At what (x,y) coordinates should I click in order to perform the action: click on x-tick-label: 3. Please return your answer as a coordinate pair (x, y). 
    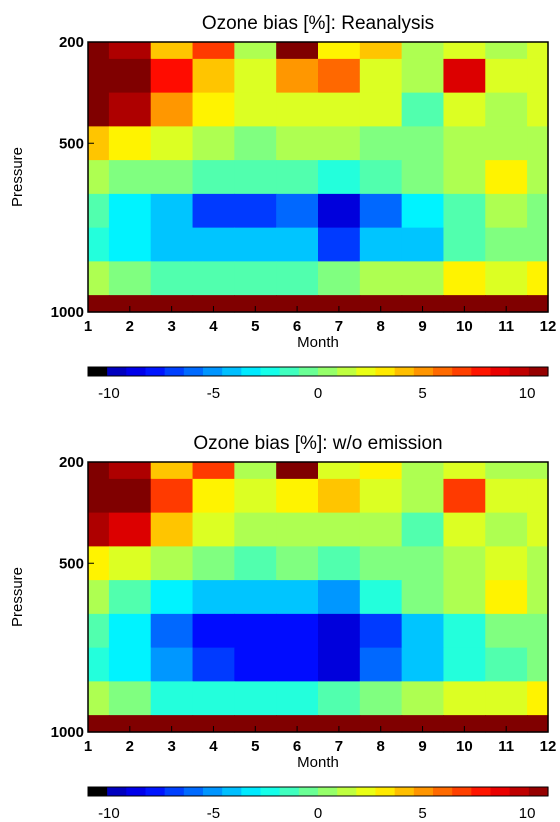
    Looking at the image, I should click on (171, 326).